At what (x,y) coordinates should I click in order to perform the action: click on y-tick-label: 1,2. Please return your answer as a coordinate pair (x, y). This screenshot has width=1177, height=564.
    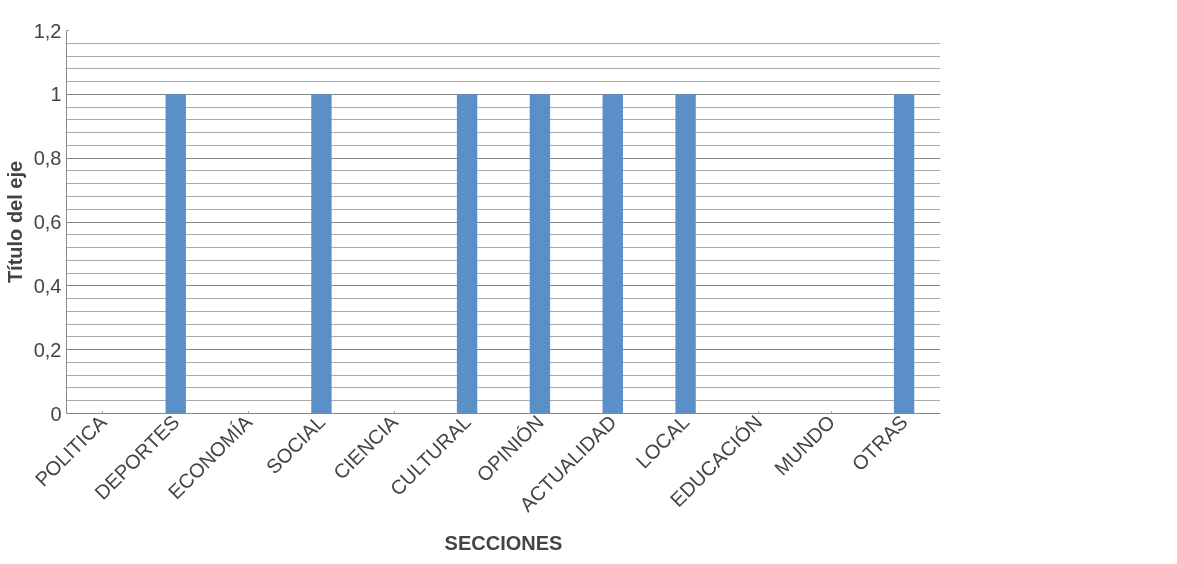
    Looking at the image, I should click on (47, 30).